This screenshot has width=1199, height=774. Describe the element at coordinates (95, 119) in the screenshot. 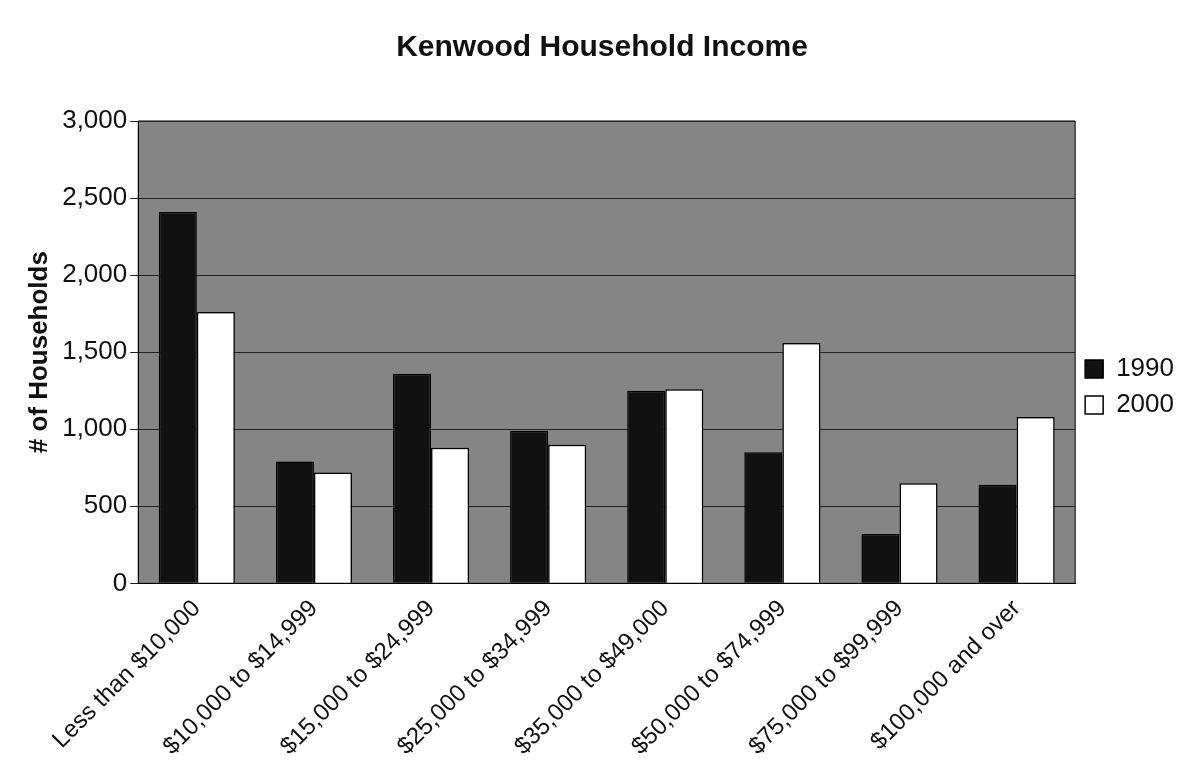

I see `y-tick-label: 3,000` at that location.